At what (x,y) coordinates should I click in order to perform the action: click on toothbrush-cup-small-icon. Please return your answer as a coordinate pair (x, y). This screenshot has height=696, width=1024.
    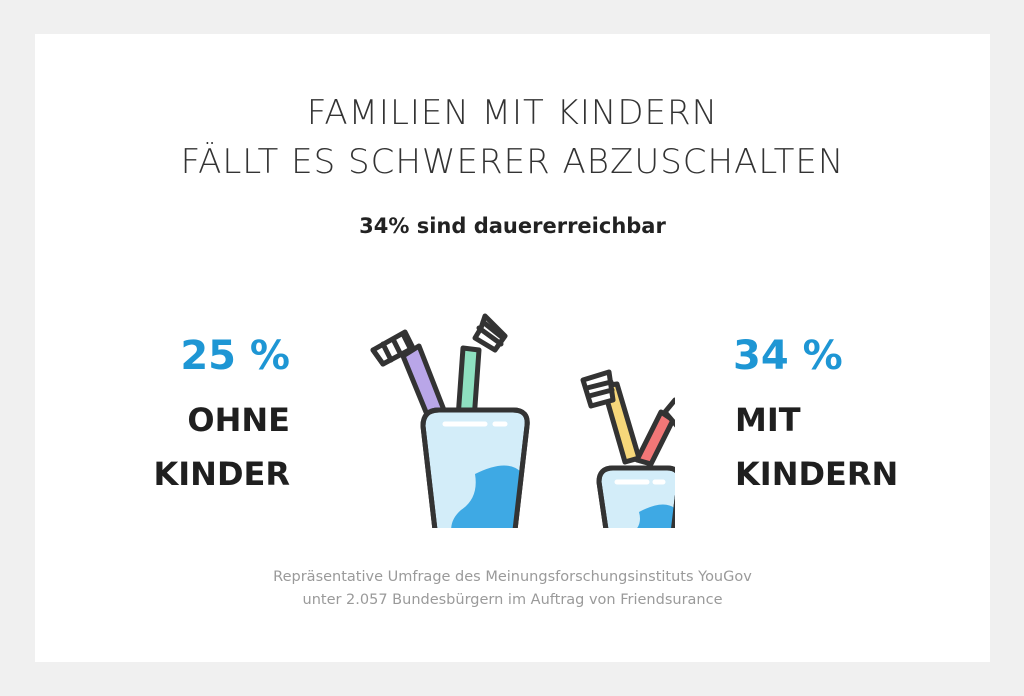
    Looking at the image, I should click on (627, 448).